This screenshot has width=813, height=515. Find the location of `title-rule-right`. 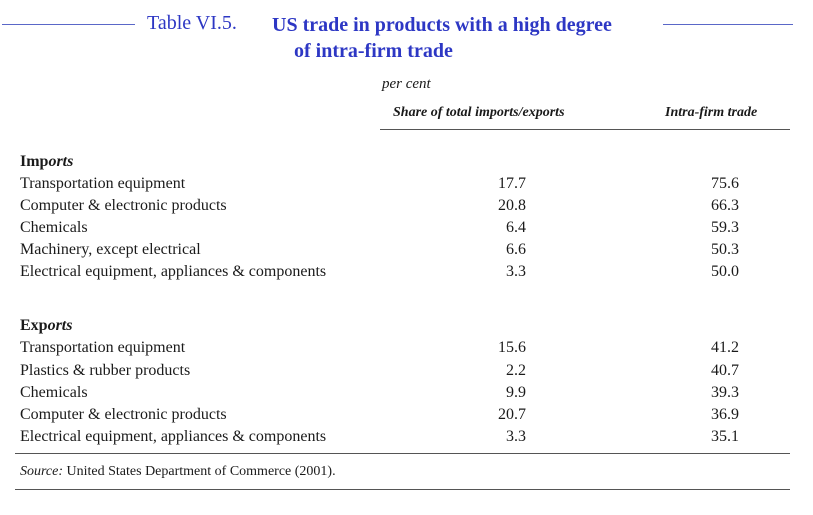

title-rule-right is located at coordinates (728, 24).